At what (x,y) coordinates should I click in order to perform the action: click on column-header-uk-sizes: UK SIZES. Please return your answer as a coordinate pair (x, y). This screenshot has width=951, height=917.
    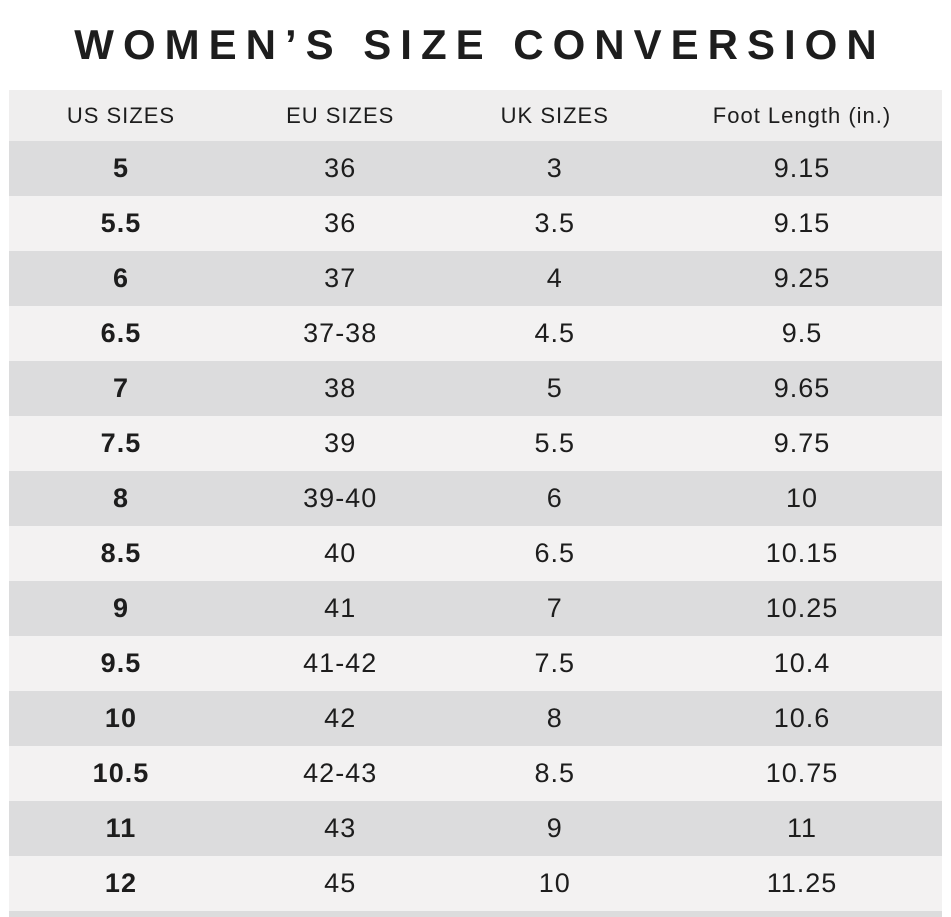
    Looking at the image, I should click on (554, 115).